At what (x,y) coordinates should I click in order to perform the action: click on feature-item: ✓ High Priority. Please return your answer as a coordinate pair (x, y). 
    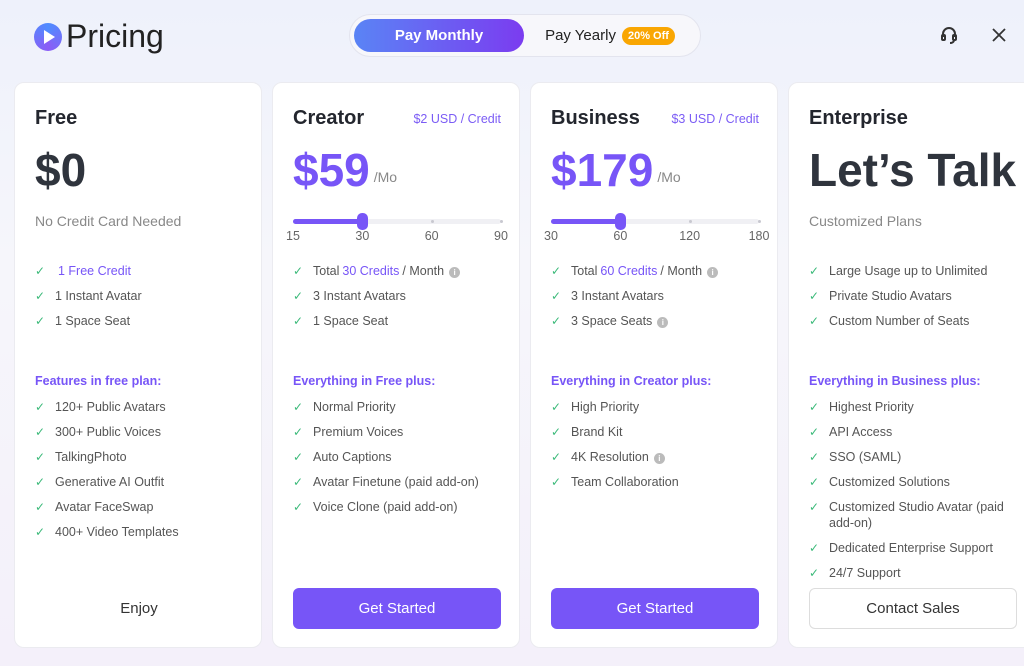
    Looking at the image, I should click on (657, 407).